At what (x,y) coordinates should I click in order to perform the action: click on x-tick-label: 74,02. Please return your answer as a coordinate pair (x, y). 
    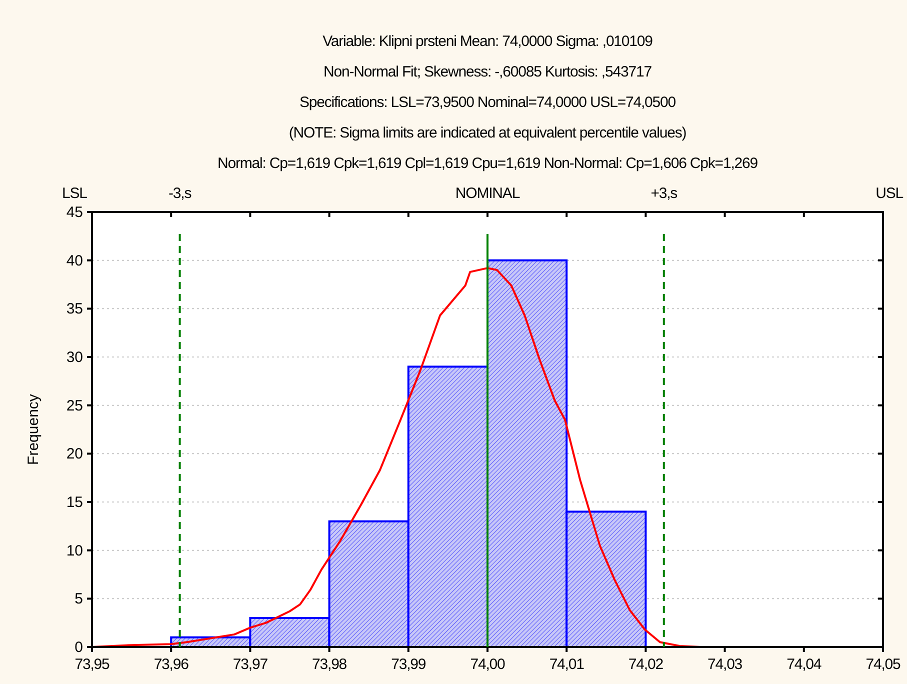
    Looking at the image, I should click on (646, 664).